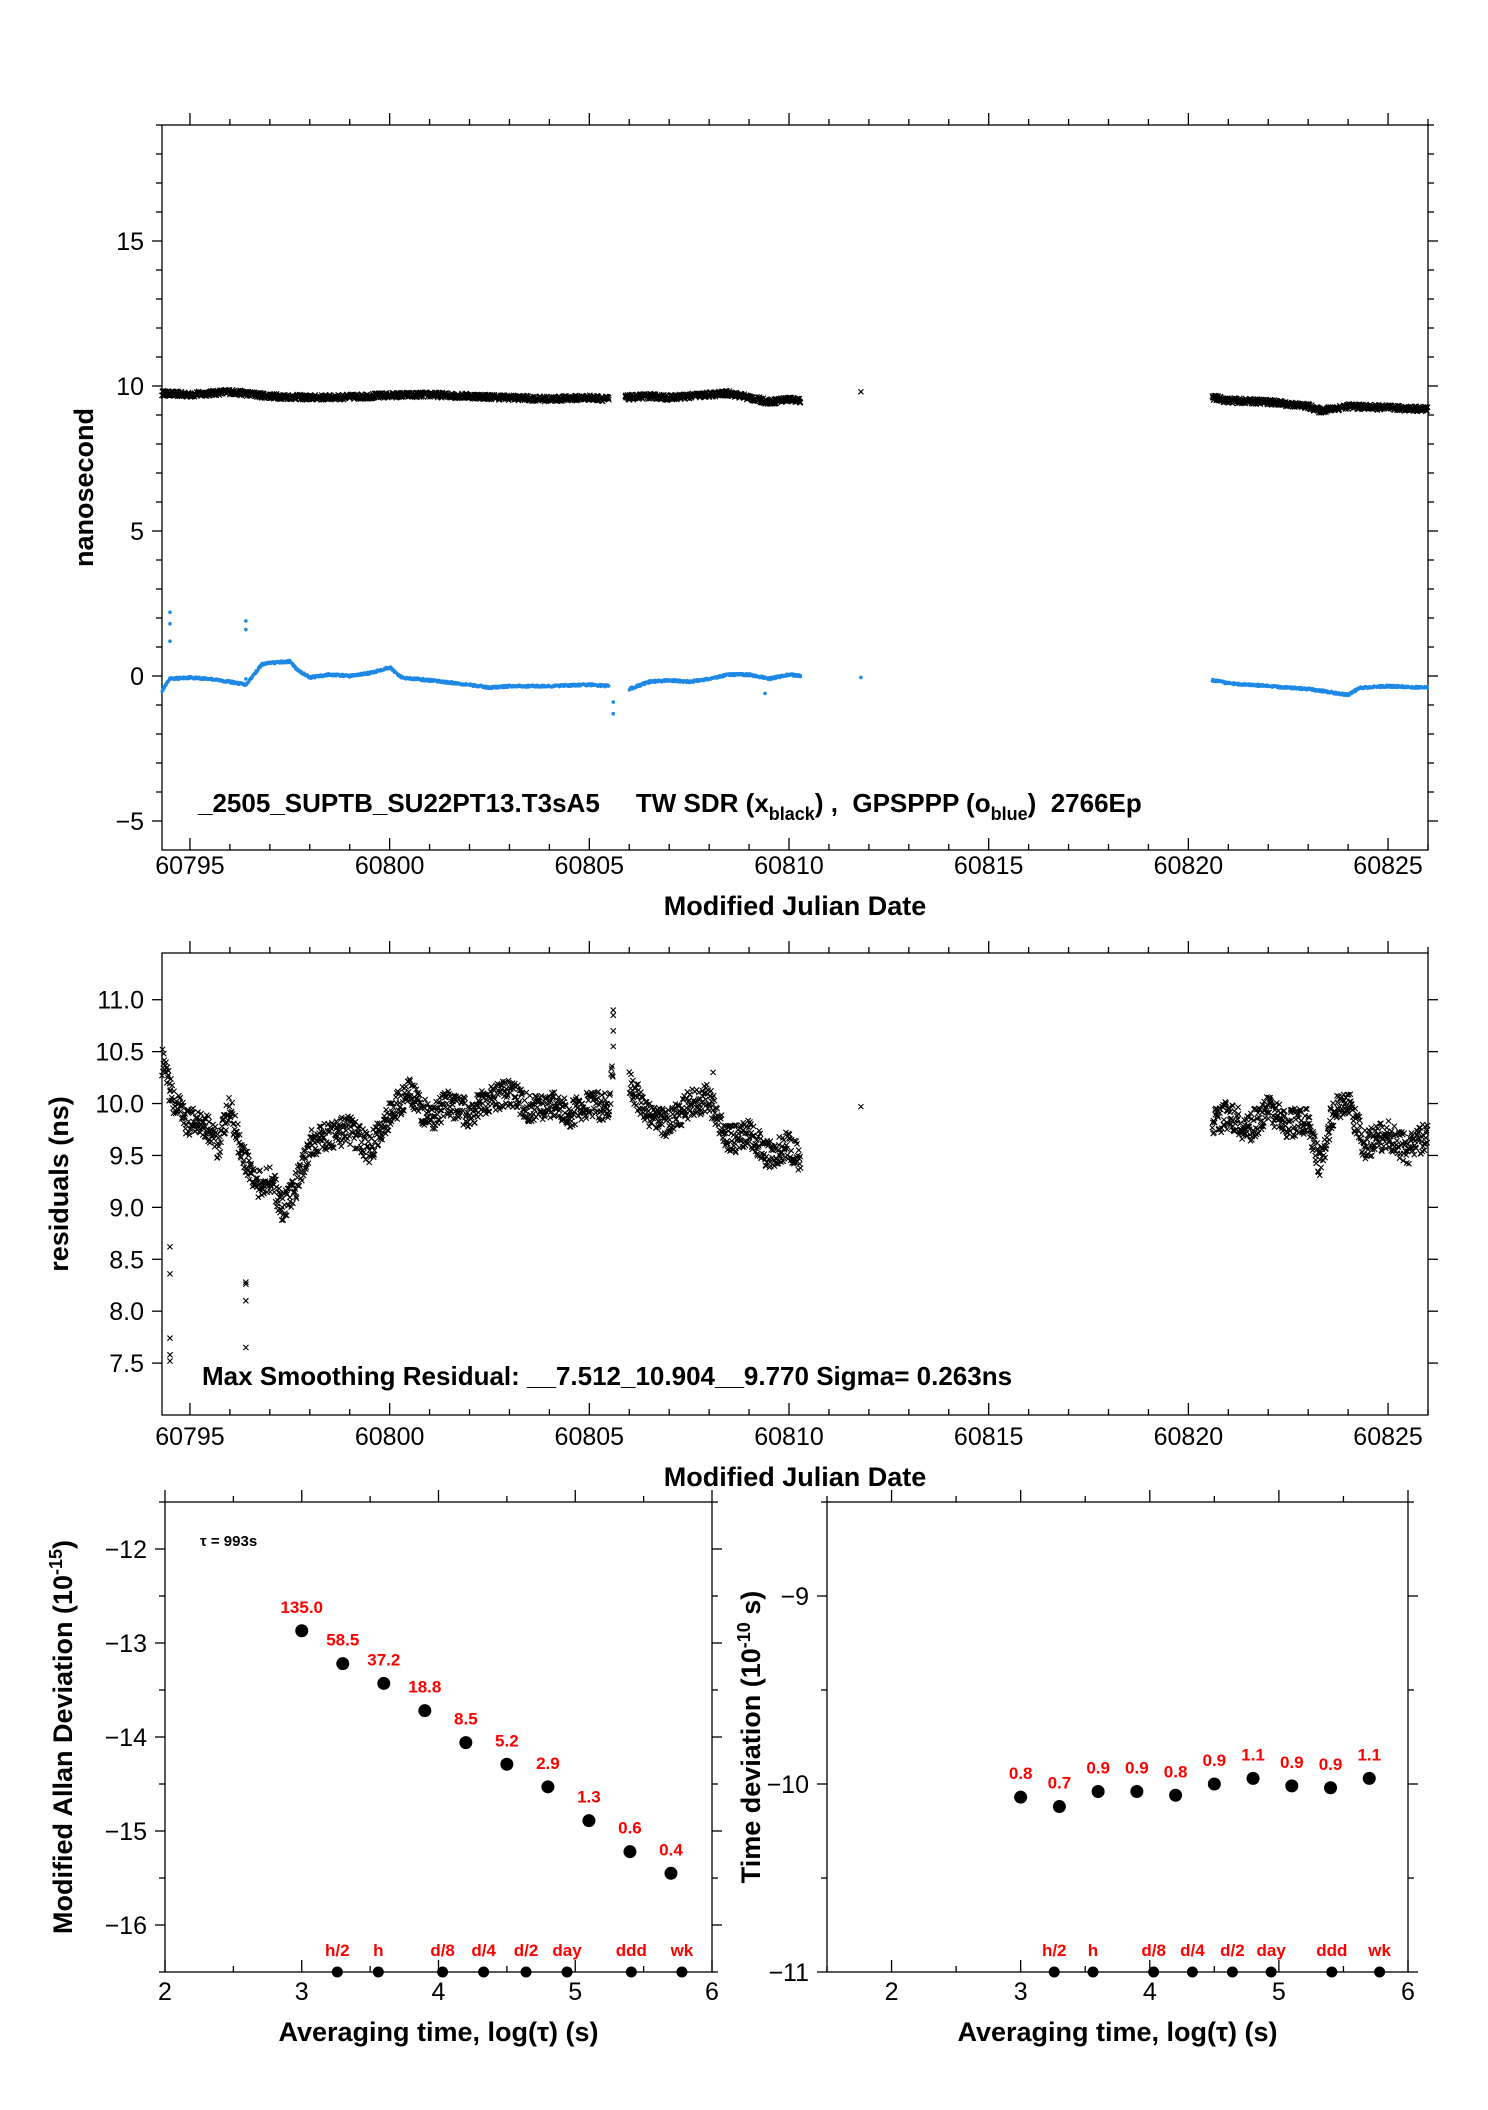 Image resolution: width=1488 pixels, height=2110 pixels. Describe the element at coordinates (795, 906) in the screenshot. I see `top-xlabel: Modified Julian Date` at that location.